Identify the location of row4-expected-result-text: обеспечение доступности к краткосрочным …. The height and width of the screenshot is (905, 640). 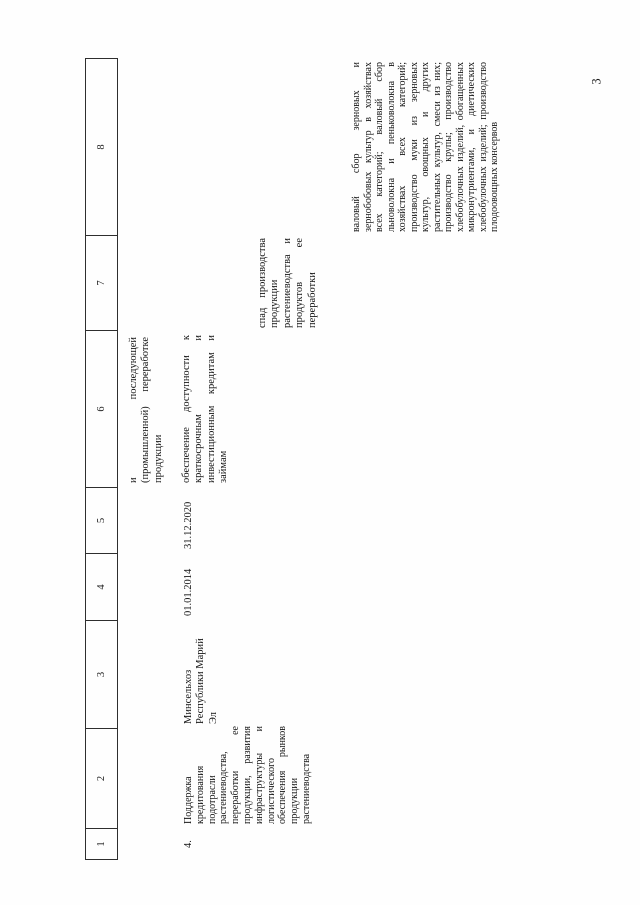
(205, 409).